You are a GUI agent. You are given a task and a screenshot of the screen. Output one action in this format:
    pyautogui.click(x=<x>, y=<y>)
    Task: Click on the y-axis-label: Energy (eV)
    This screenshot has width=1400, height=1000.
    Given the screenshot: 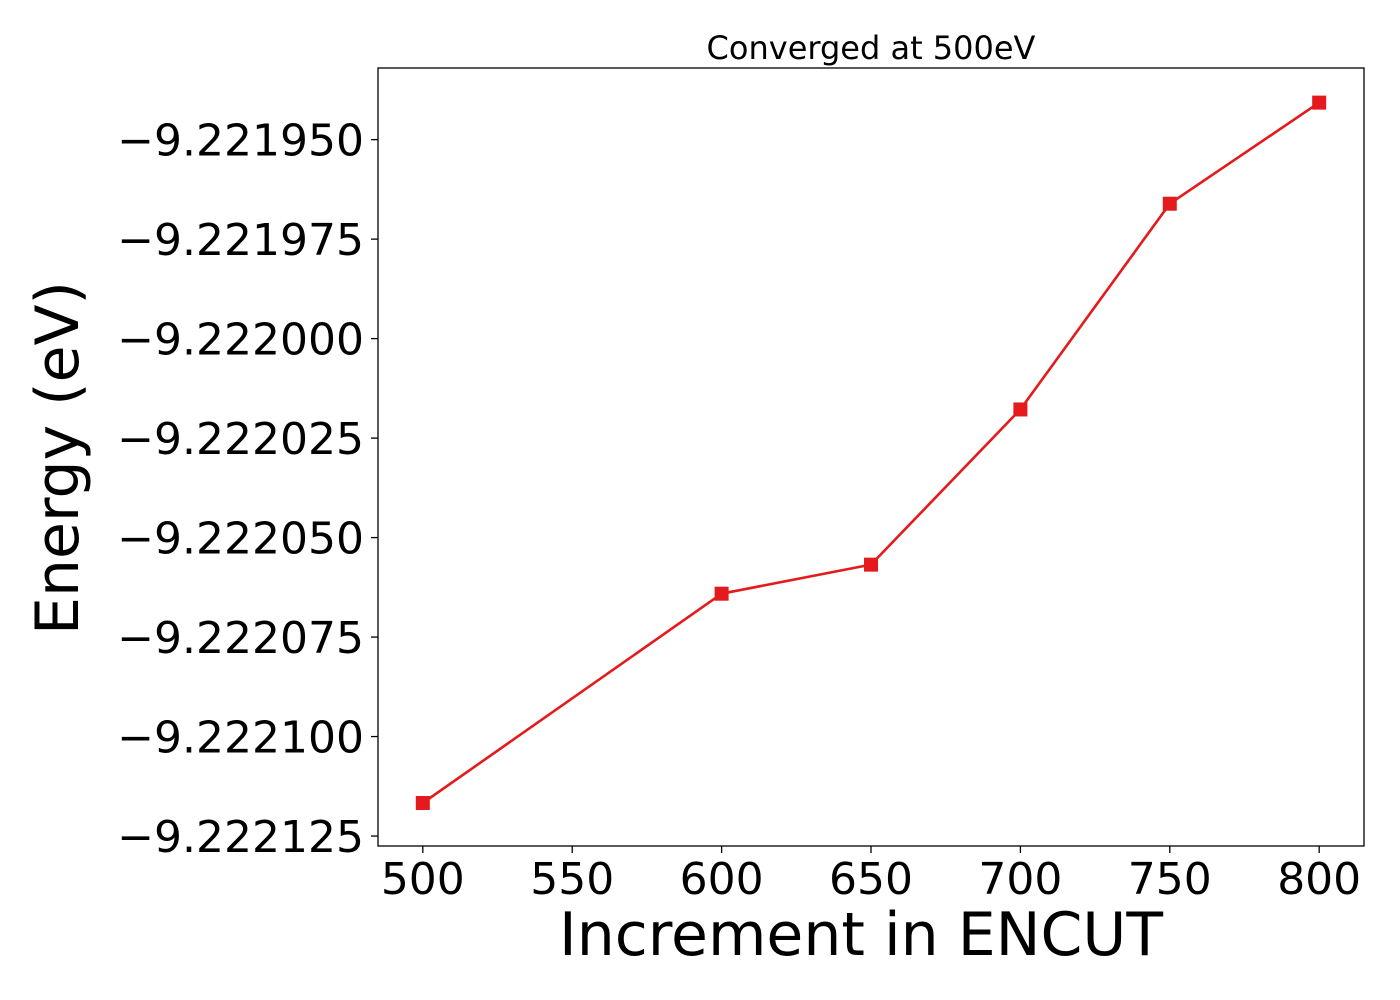 What is the action you would take?
    pyautogui.click(x=58, y=458)
    